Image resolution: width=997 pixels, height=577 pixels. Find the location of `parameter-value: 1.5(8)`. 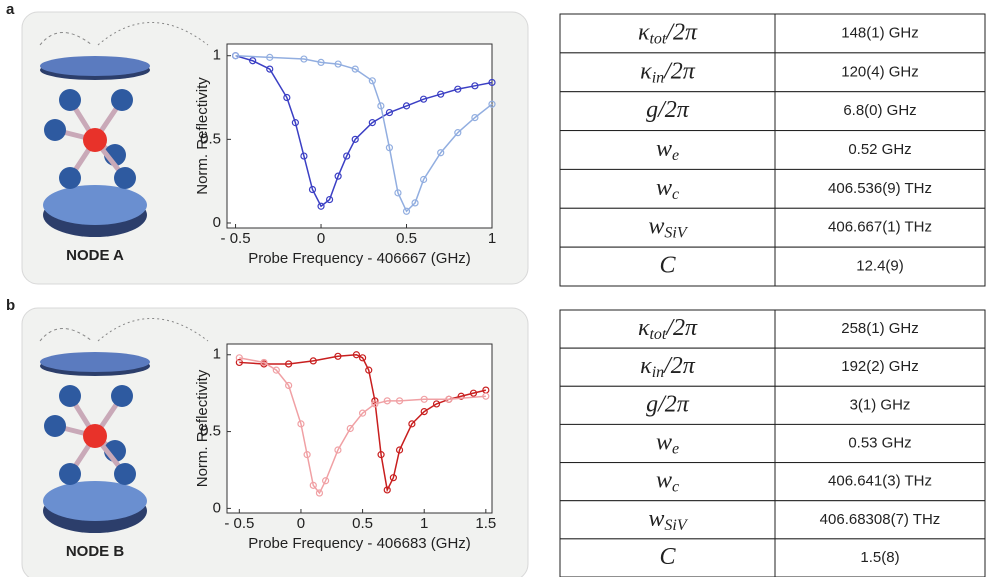

parameter-value: 1.5(8) is located at coordinates (879, 557).